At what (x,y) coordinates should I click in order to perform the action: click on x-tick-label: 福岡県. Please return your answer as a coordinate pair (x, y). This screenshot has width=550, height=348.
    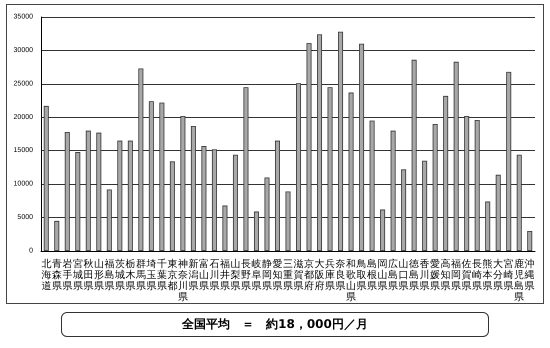
    Looking at the image, I should click on (456, 275).